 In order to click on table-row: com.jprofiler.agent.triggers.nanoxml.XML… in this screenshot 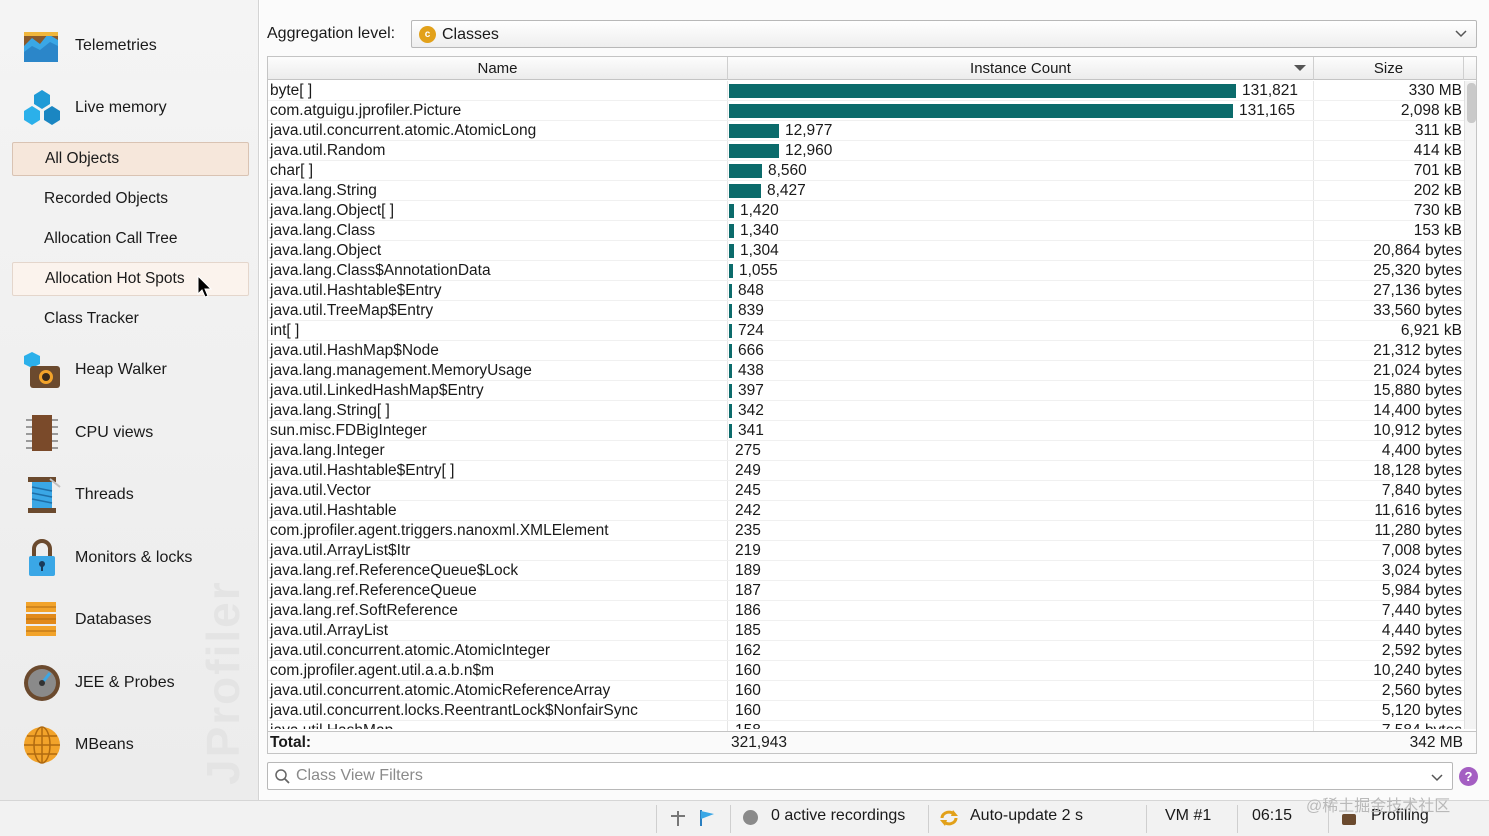, I will do `click(866, 531)`.